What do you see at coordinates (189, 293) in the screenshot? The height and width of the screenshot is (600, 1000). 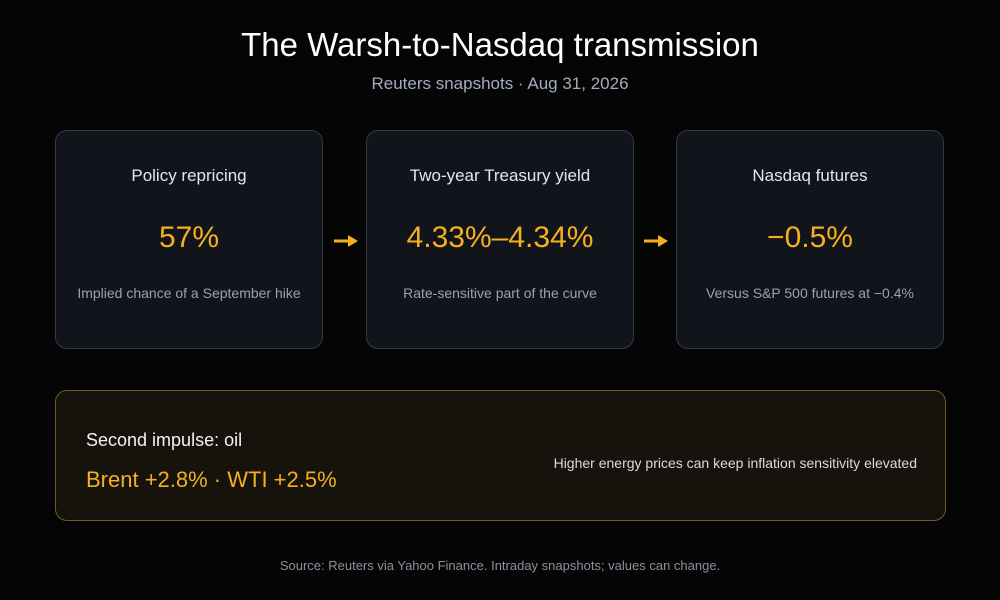 I see `card-note: Implied chance of a September hike` at bounding box center [189, 293].